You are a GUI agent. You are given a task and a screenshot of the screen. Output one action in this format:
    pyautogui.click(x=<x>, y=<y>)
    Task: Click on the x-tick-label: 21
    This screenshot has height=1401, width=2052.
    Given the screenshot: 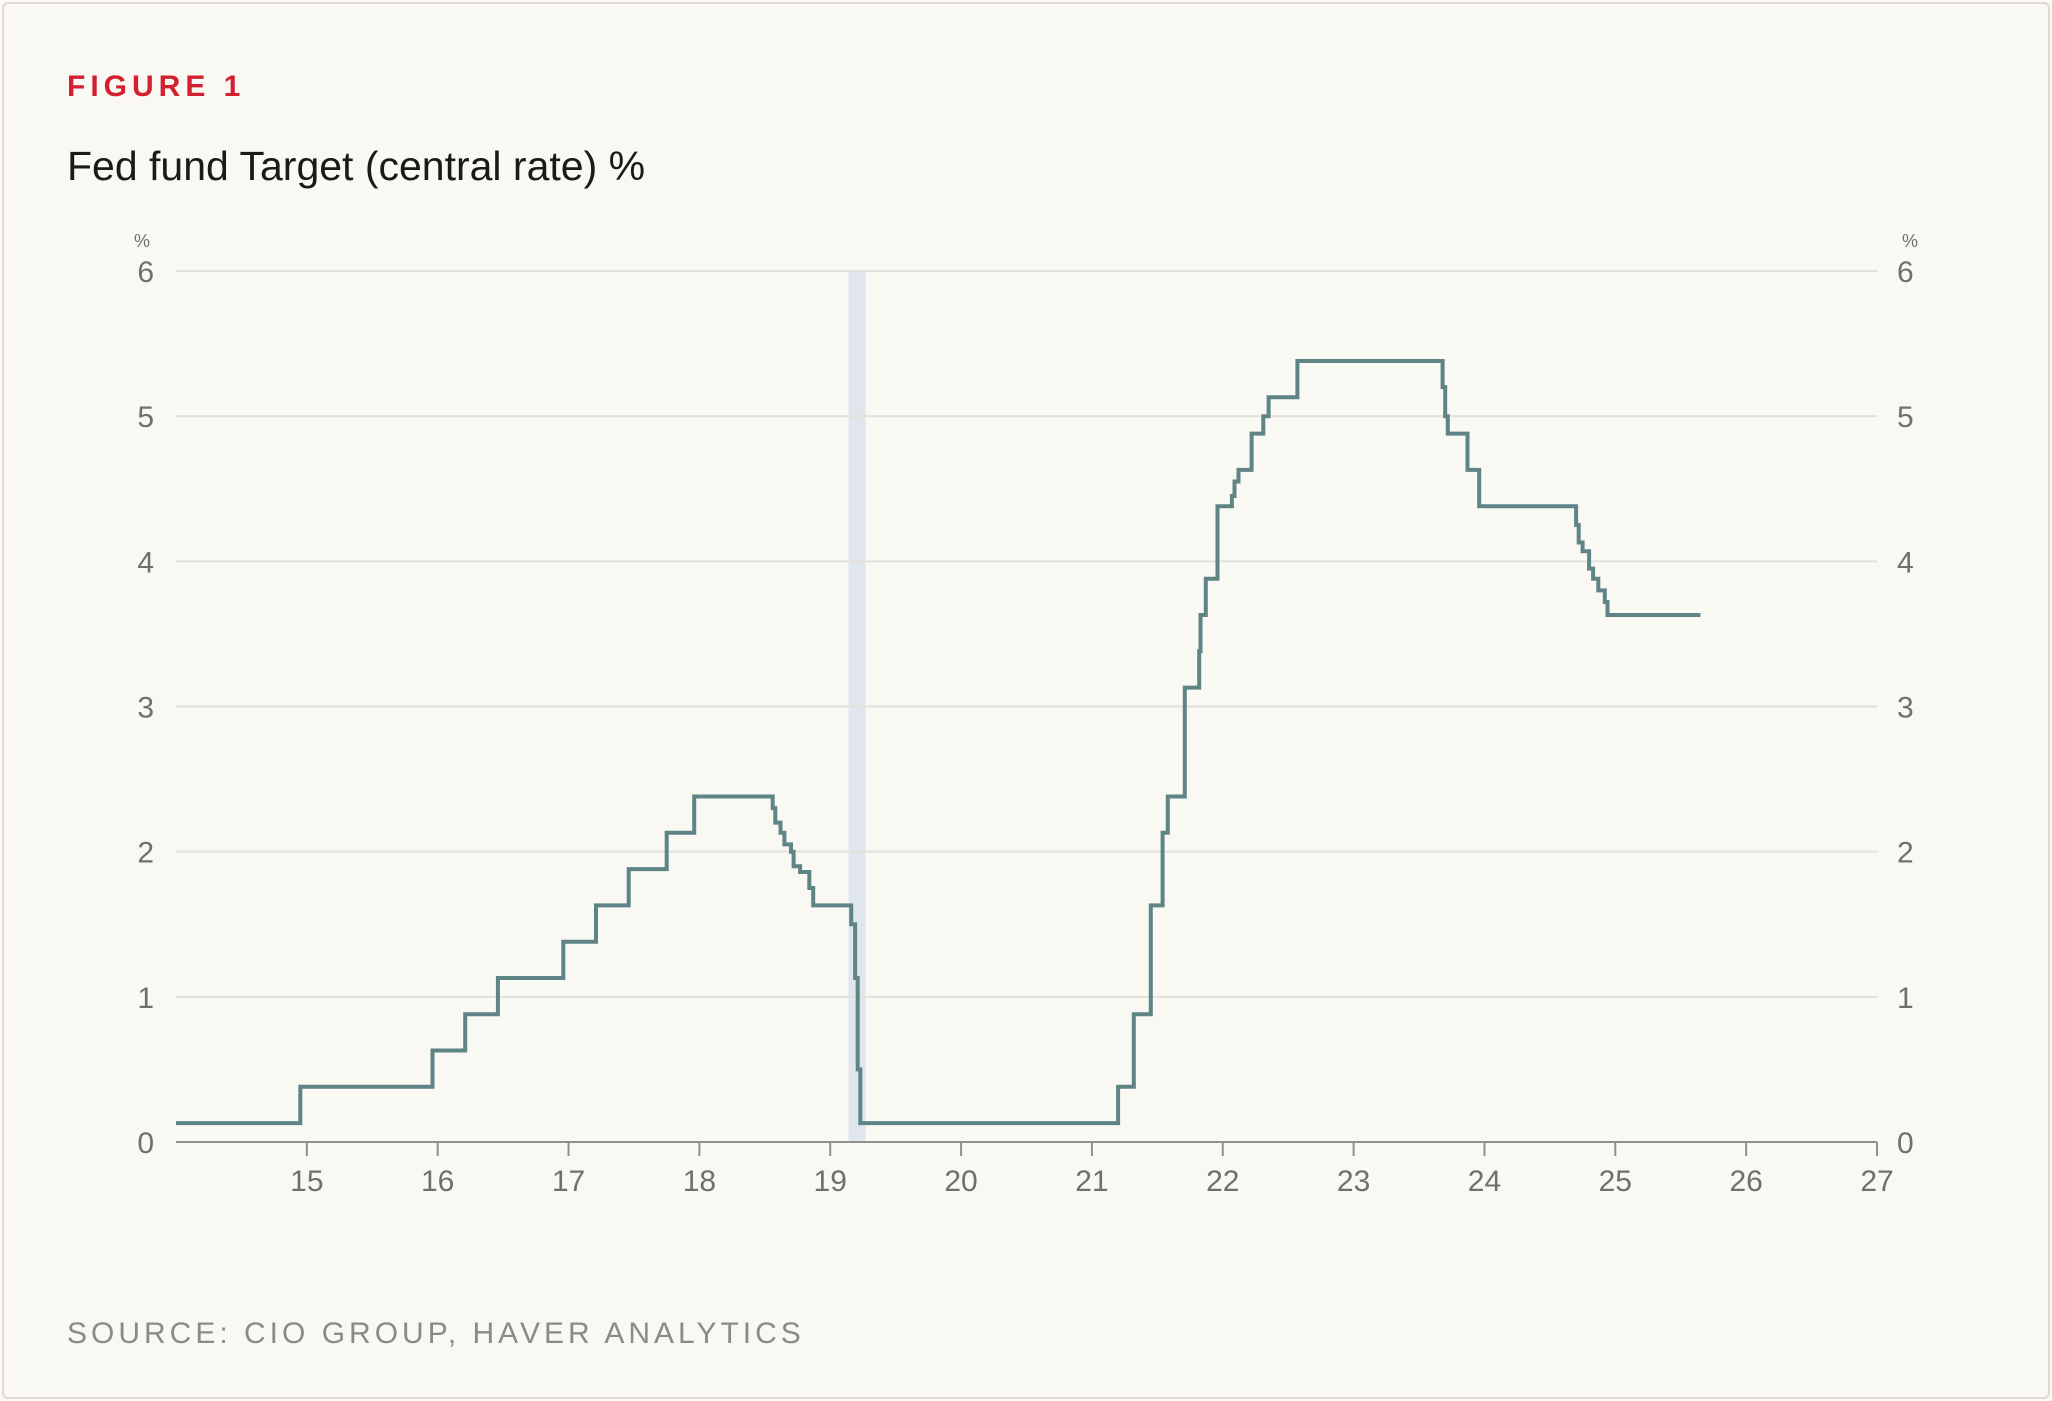 What is the action you would take?
    pyautogui.click(x=1091, y=1181)
    